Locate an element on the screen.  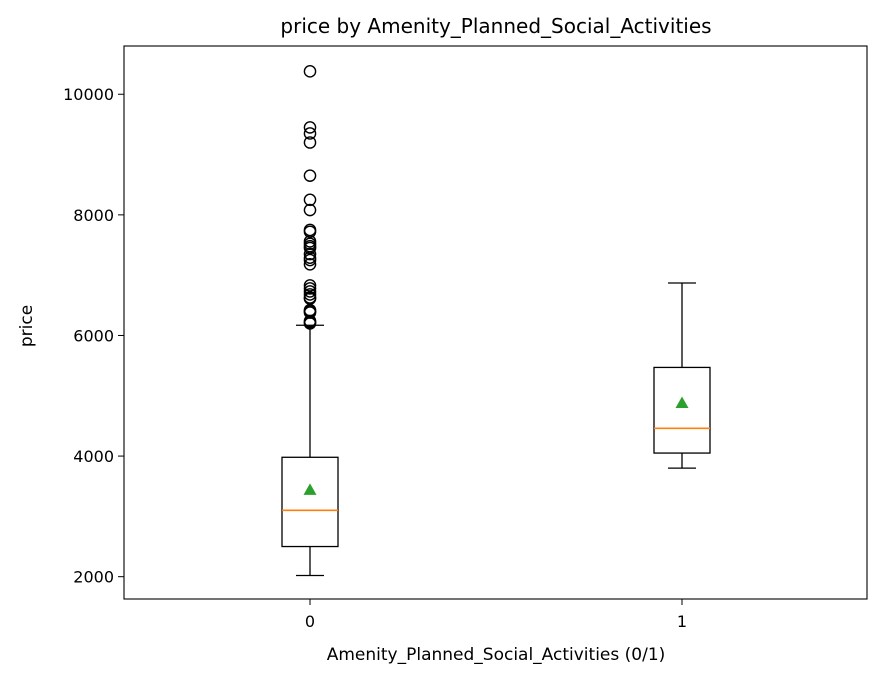
y-axis: 2000 4000 6000 8000 10000 is located at coordinates (93, 336).